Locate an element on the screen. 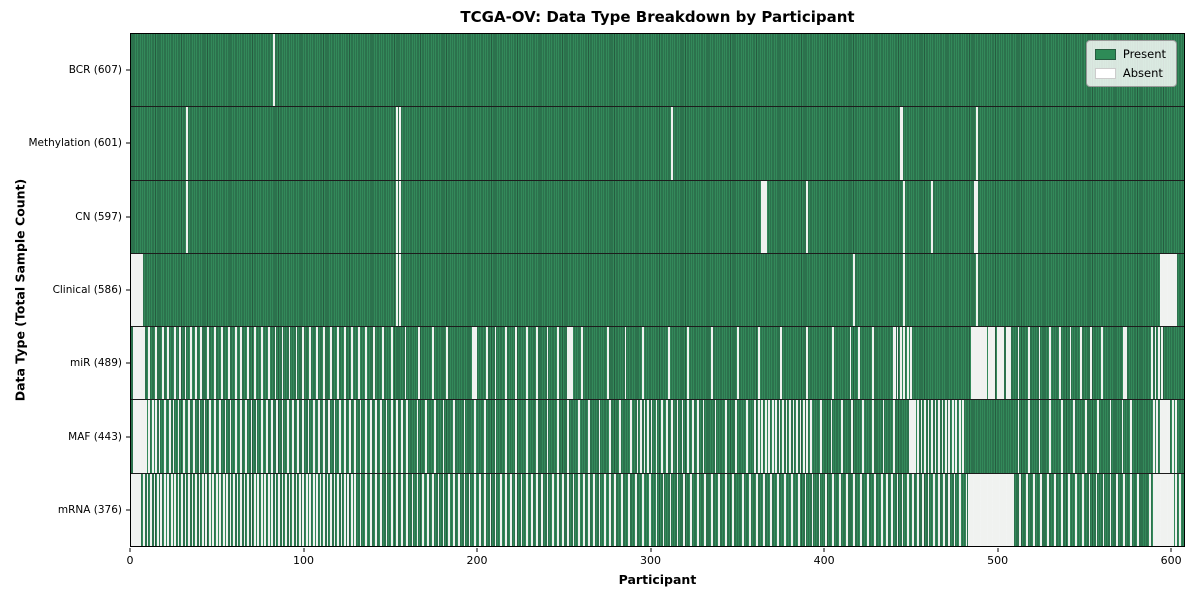 The image size is (1200, 600). present-swatch-icon is located at coordinates (1105, 54).